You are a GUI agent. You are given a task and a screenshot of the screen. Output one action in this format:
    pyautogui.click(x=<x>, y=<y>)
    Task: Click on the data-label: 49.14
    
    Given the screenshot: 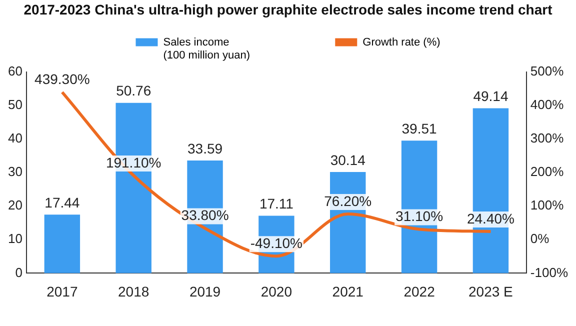 What is the action you would take?
    pyautogui.click(x=490, y=96)
    